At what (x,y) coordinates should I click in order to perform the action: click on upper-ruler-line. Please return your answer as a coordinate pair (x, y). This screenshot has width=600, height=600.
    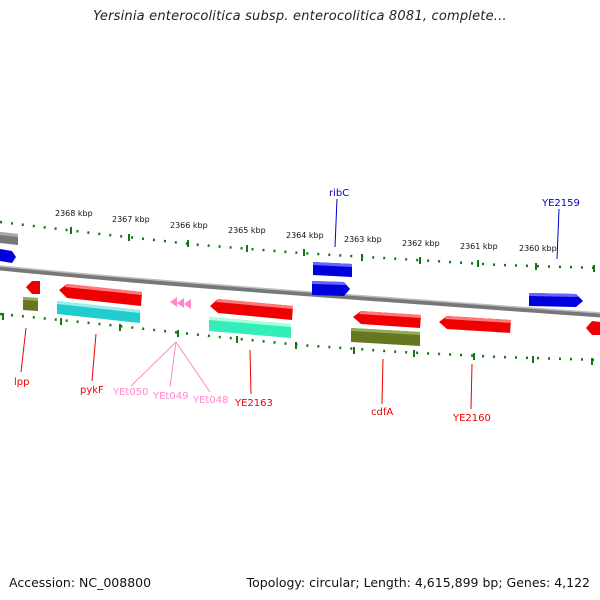
    Looking at the image, I should click on (300, 245).